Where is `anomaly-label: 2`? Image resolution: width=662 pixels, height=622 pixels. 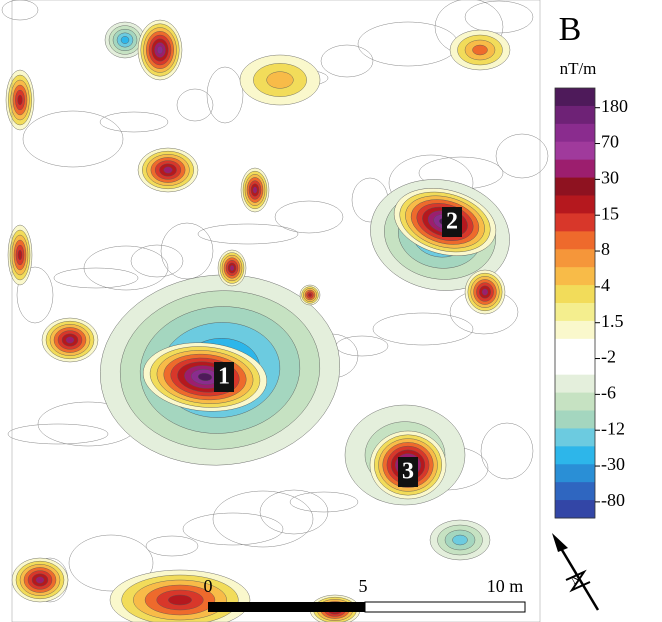
anomaly-label: 2 is located at coordinates (452, 222).